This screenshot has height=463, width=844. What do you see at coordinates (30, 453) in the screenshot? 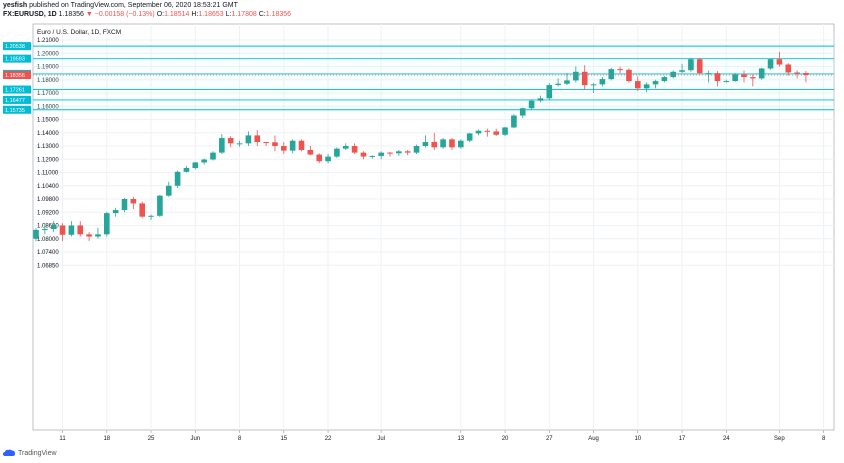
I see `tradingview-logo: TradingView` at bounding box center [30, 453].